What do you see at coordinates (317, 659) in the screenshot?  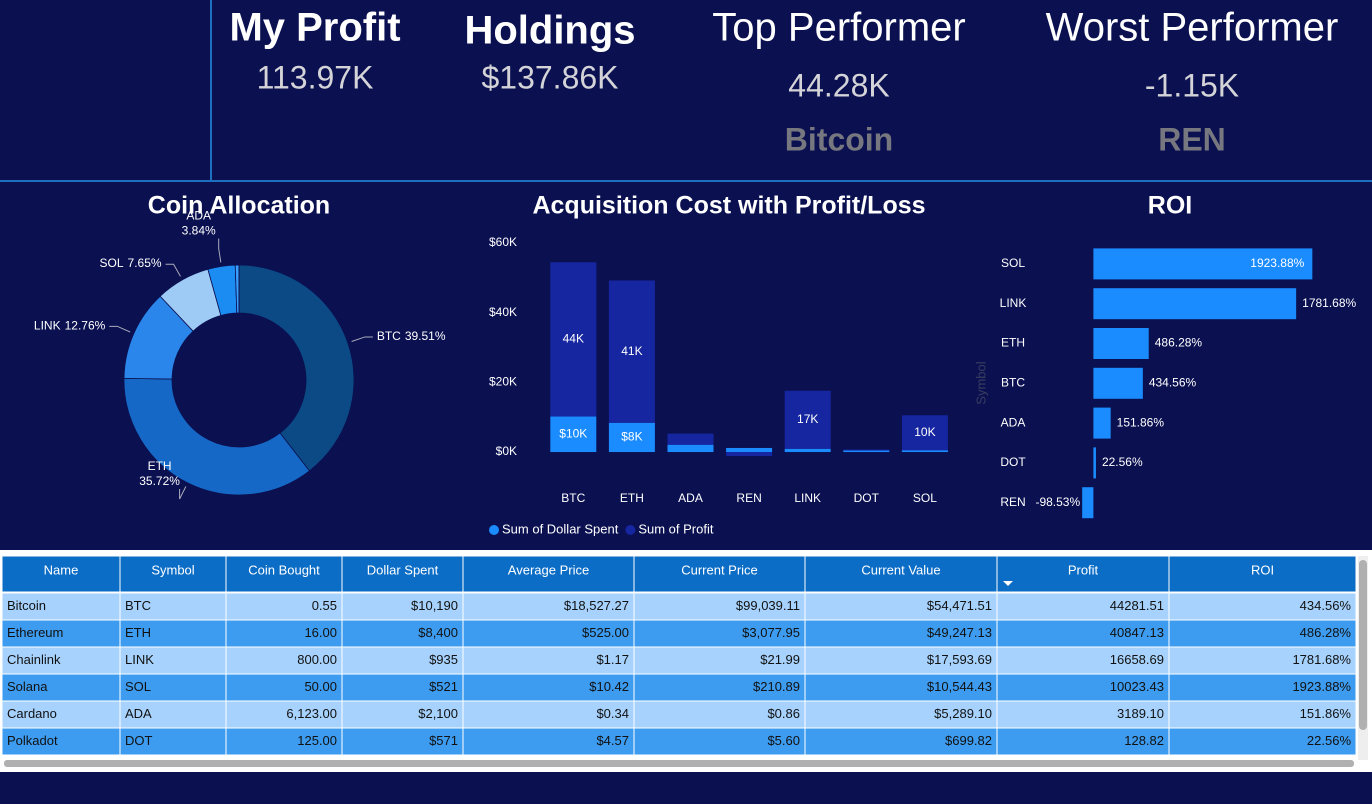 I see `cell-text: 800.00` at bounding box center [317, 659].